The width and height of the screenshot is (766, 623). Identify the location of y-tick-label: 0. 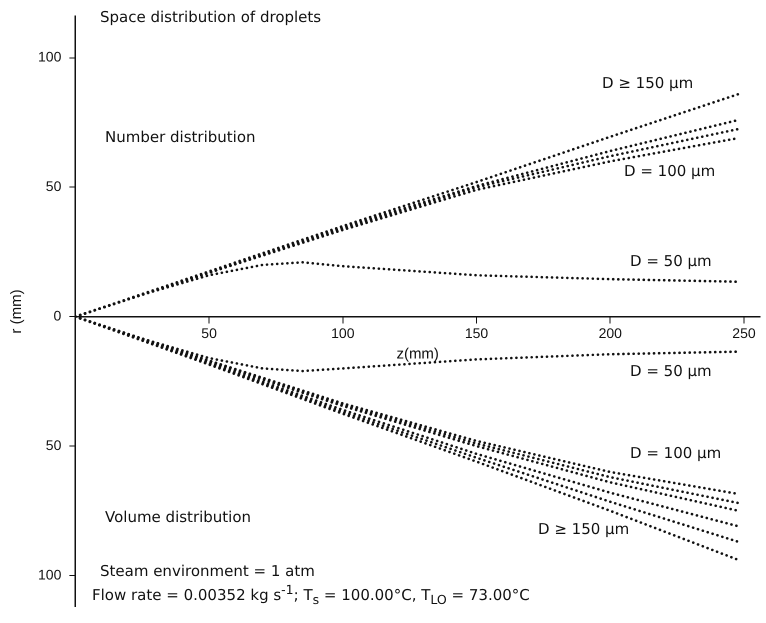
(58, 316).